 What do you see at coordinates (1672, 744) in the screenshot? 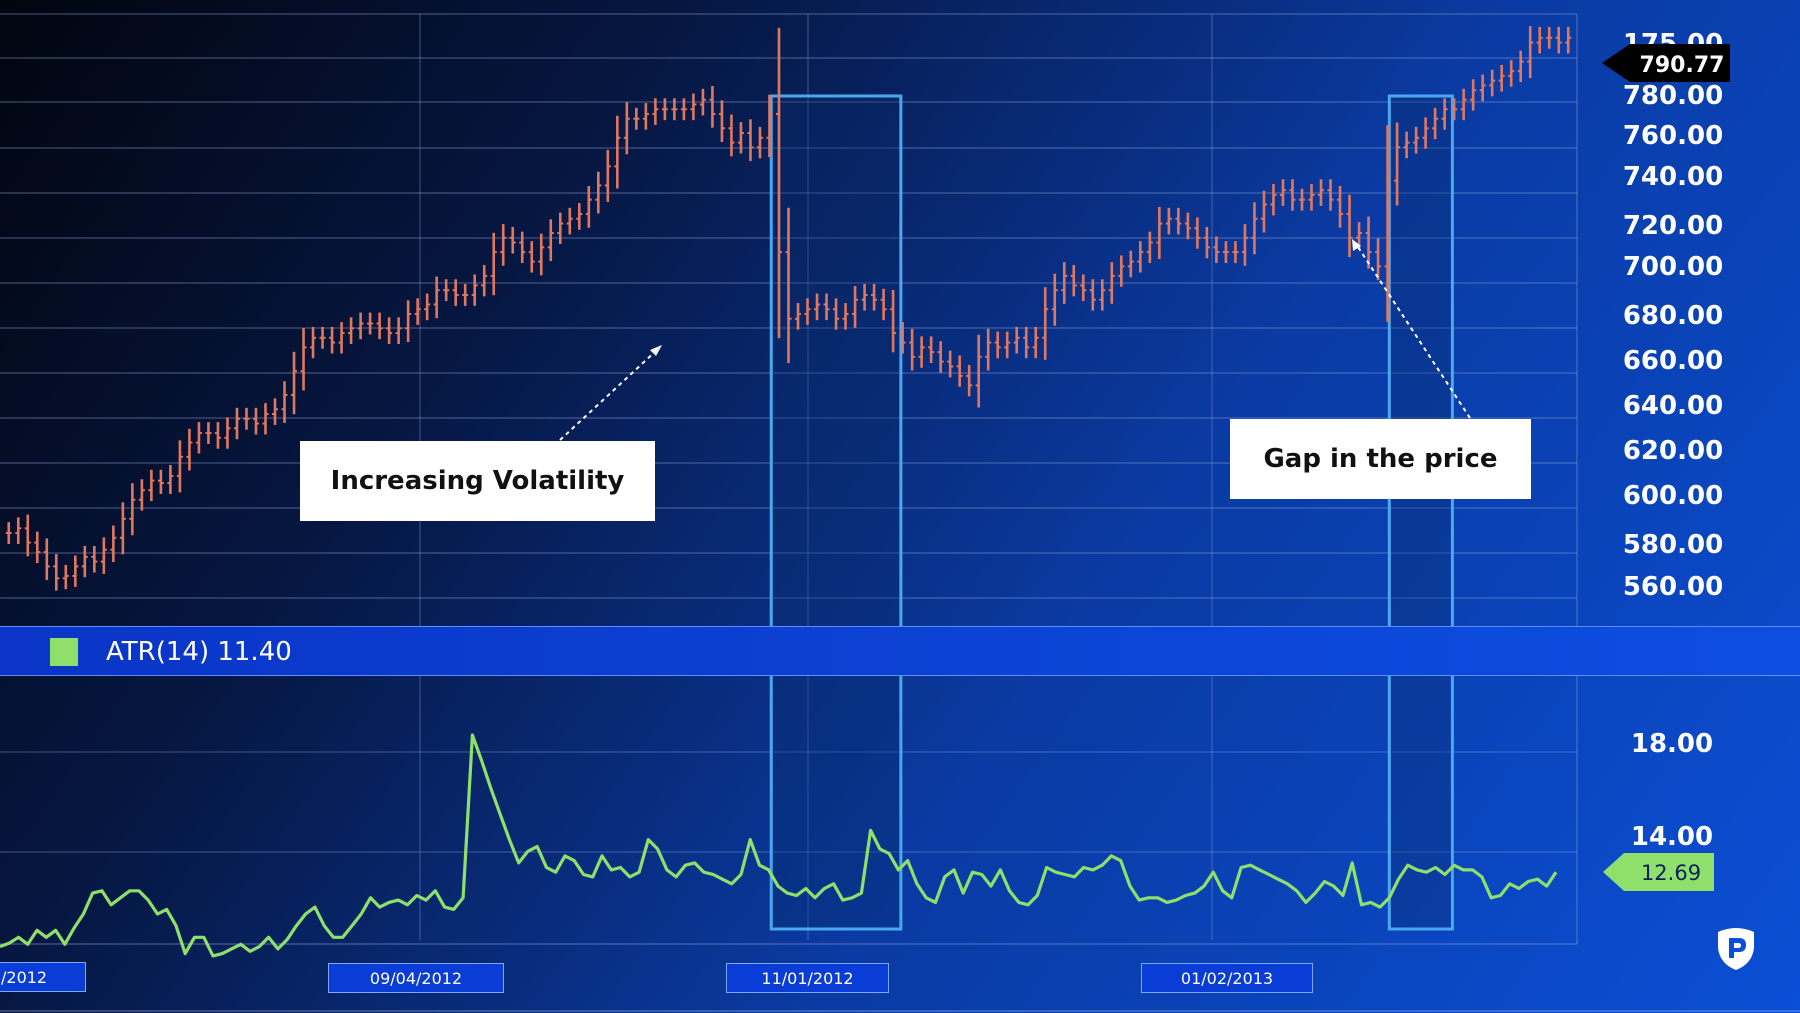
I see `atr-axis-tick: 18.00` at bounding box center [1672, 744].